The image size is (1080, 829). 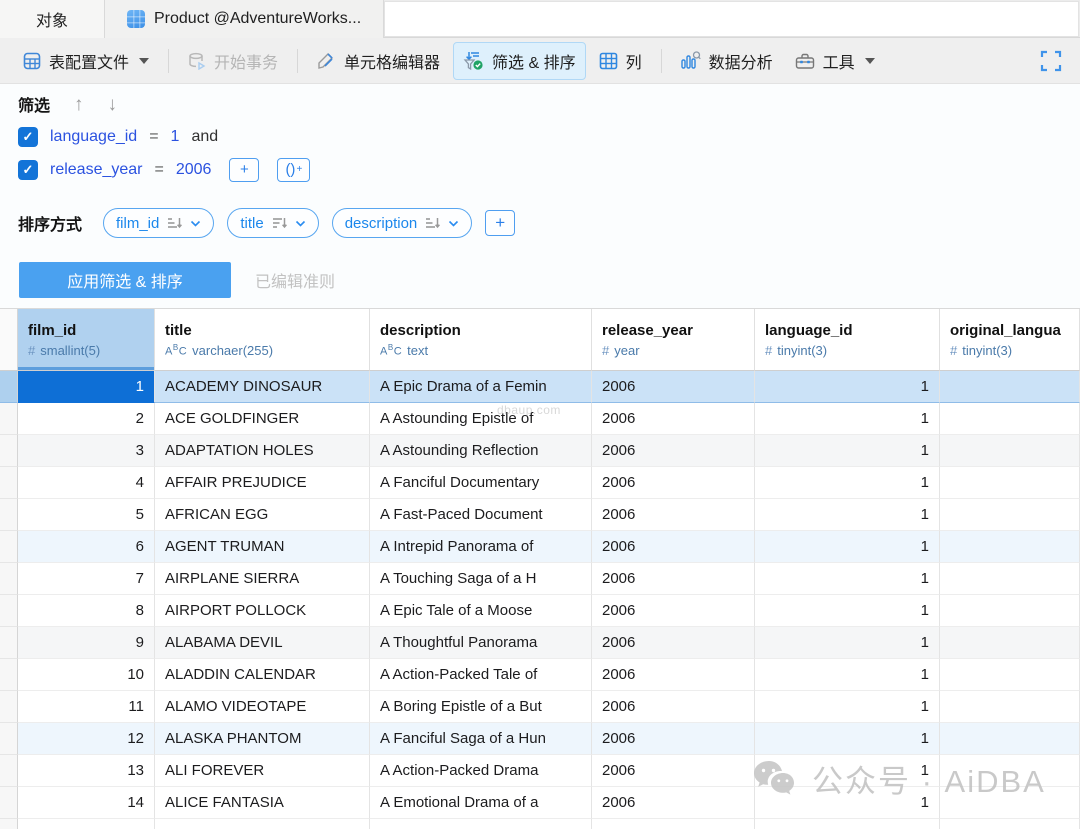 What do you see at coordinates (112, 104) in the screenshot?
I see `move-down-icon: ↓` at bounding box center [112, 104].